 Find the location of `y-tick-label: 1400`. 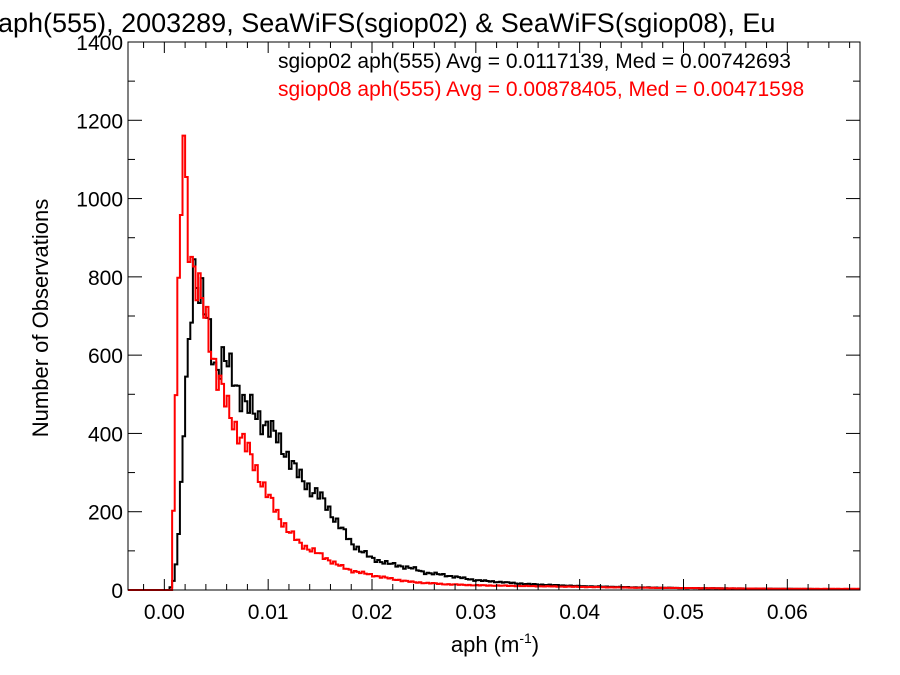

y-tick-label: 1400 is located at coordinates (99, 43).